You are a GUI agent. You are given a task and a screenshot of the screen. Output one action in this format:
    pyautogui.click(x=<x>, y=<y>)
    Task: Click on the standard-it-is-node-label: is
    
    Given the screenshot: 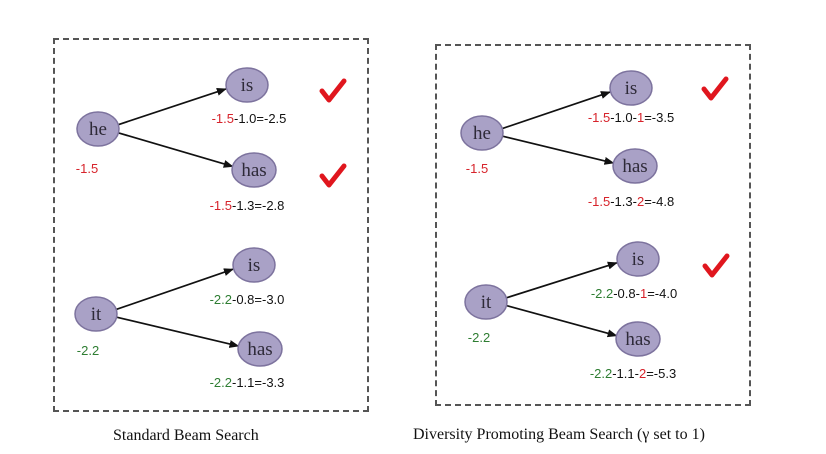 What is the action you would take?
    pyautogui.click(x=254, y=265)
    